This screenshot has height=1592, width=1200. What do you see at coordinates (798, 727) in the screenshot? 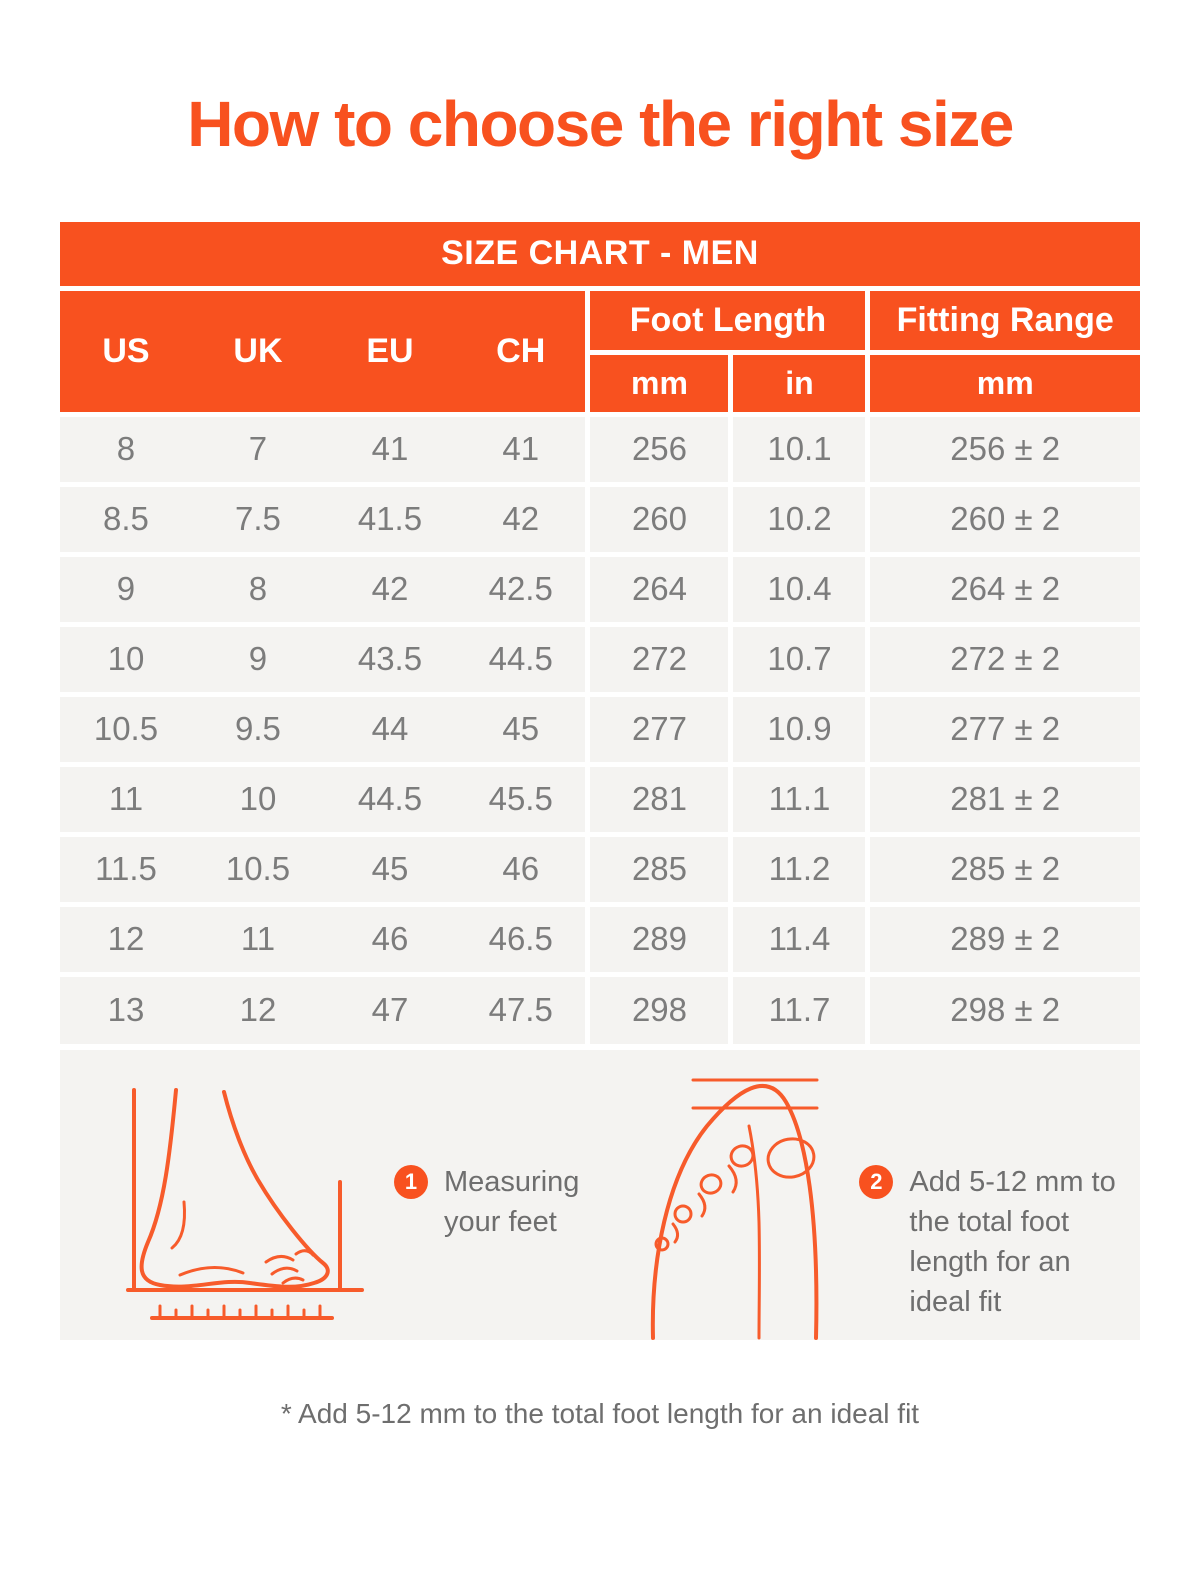
I see `cell-in: 10.9` at bounding box center [798, 727].